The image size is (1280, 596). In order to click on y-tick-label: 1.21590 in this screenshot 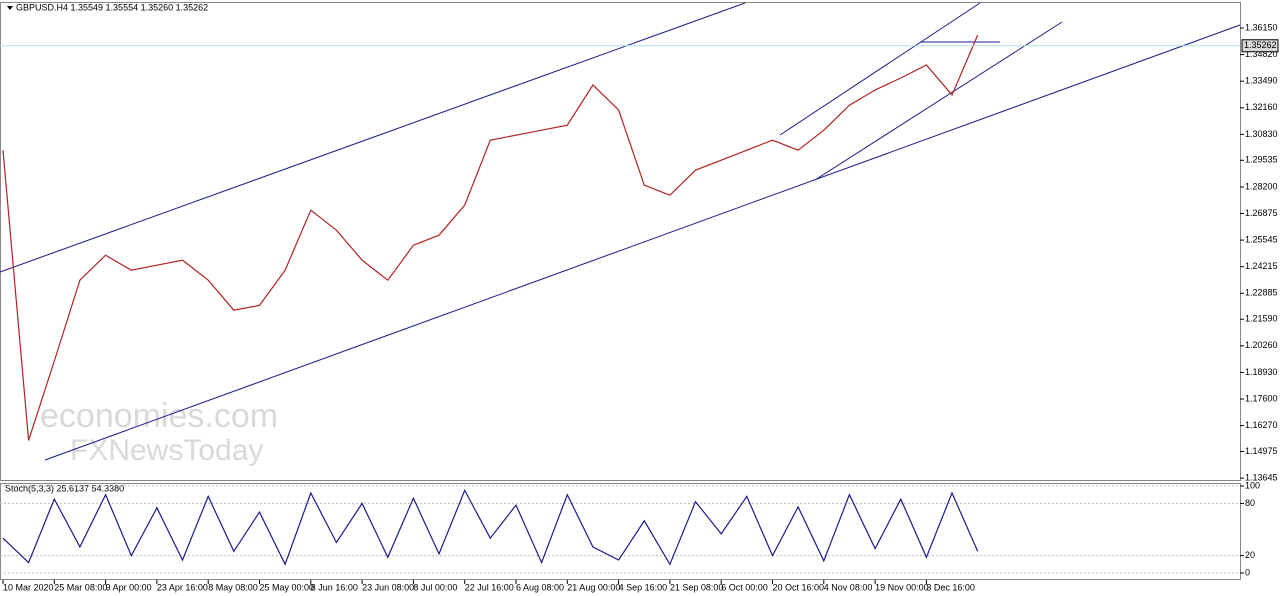, I will do `click(1261, 319)`.